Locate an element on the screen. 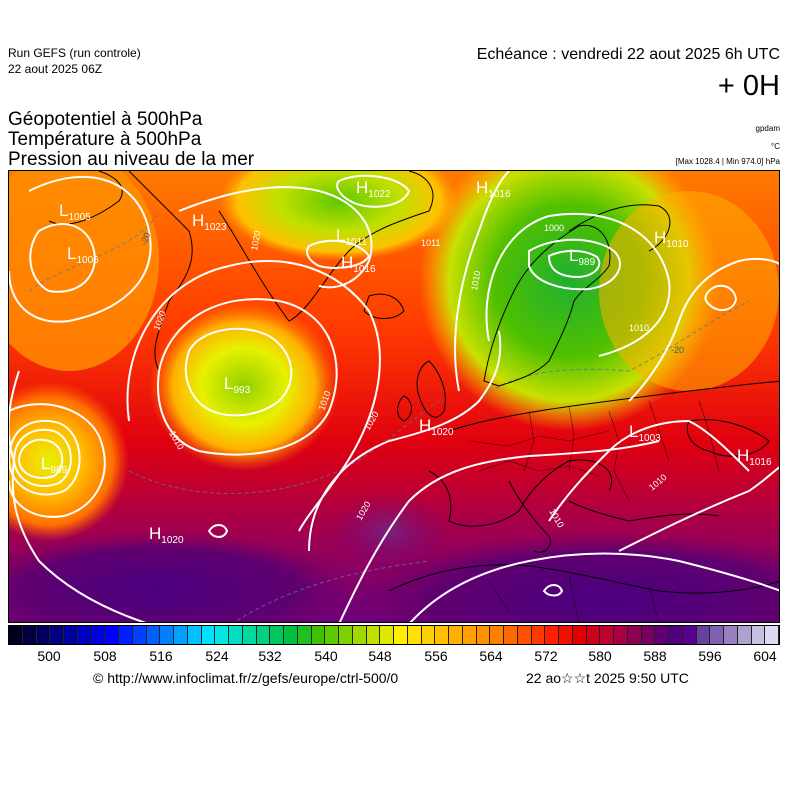 This screenshot has width=788, height=789. high-pressure-center: H1010 is located at coordinates (671, 239).